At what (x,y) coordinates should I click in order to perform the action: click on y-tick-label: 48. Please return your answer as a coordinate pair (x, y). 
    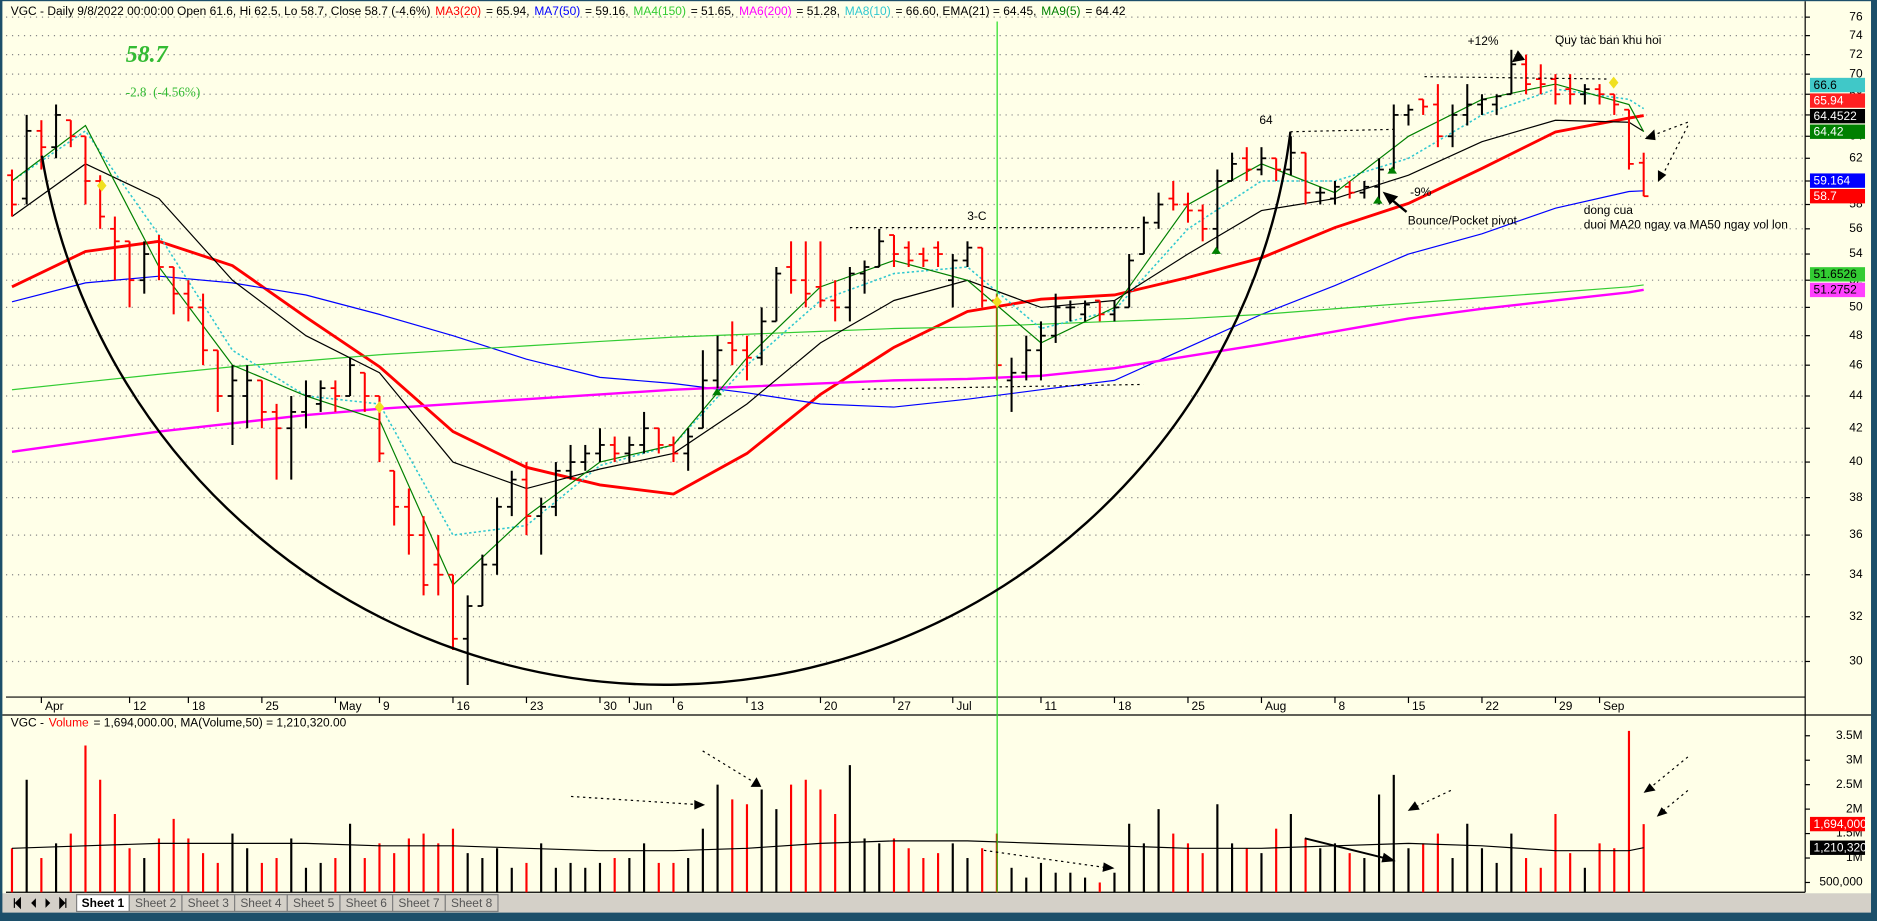
    Looking at the image, I should click on (1856, 335).